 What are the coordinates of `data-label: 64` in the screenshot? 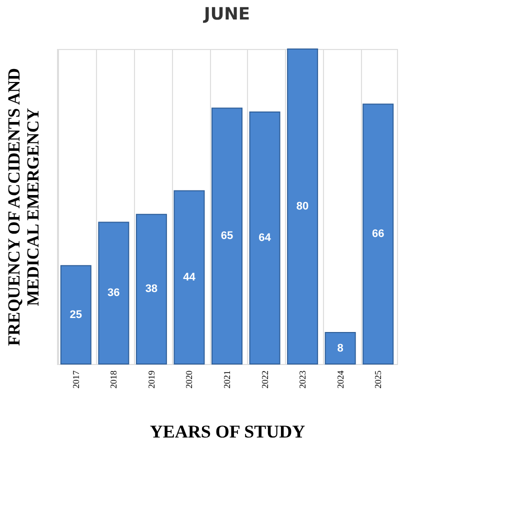 It's located at (265, 238).